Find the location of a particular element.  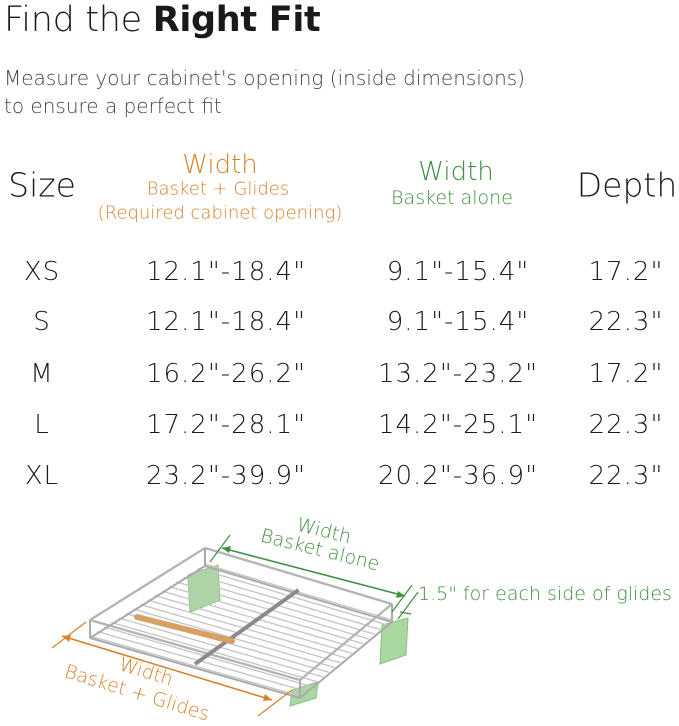

header-depth: Depth is located at coordinates (627, 185).